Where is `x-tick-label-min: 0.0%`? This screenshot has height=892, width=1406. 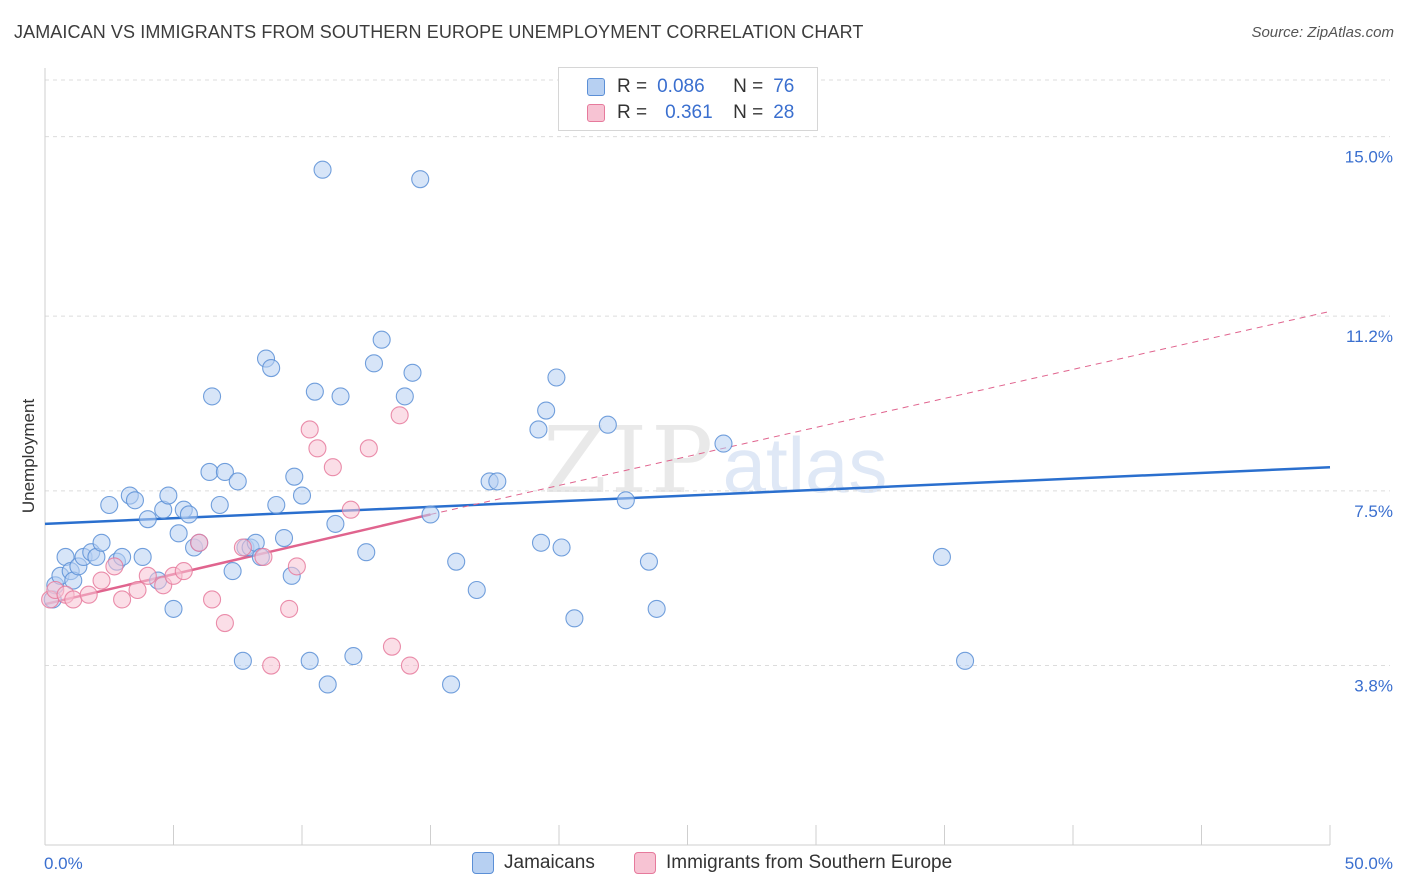 x-tick-label-min: 0.0% is located at coordinates (63, 863).